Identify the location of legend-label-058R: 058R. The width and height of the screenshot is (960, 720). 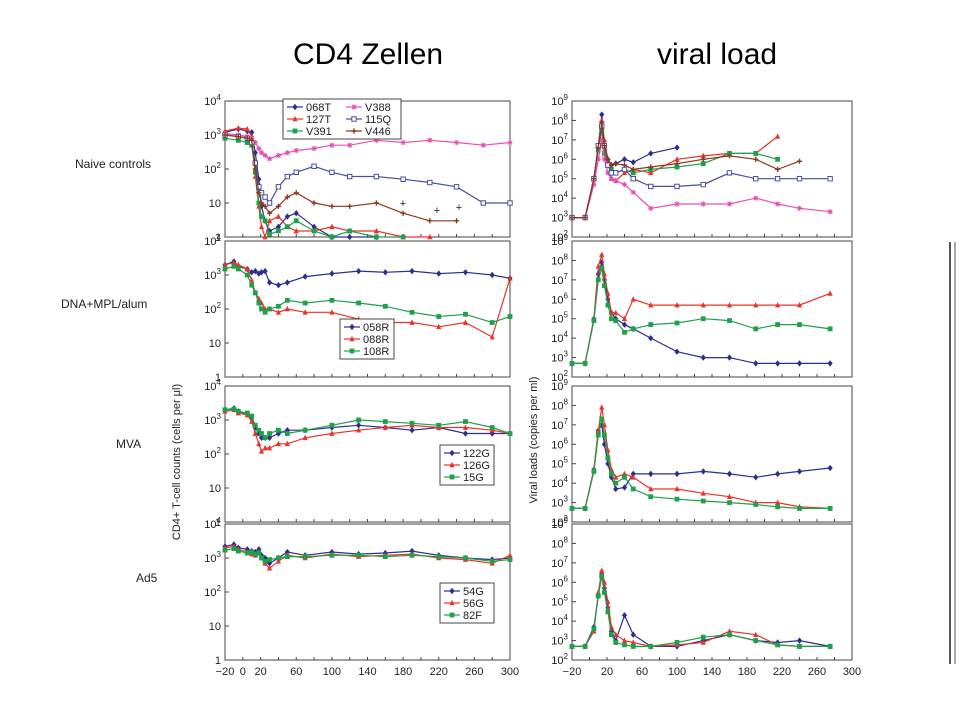
(376, 328).